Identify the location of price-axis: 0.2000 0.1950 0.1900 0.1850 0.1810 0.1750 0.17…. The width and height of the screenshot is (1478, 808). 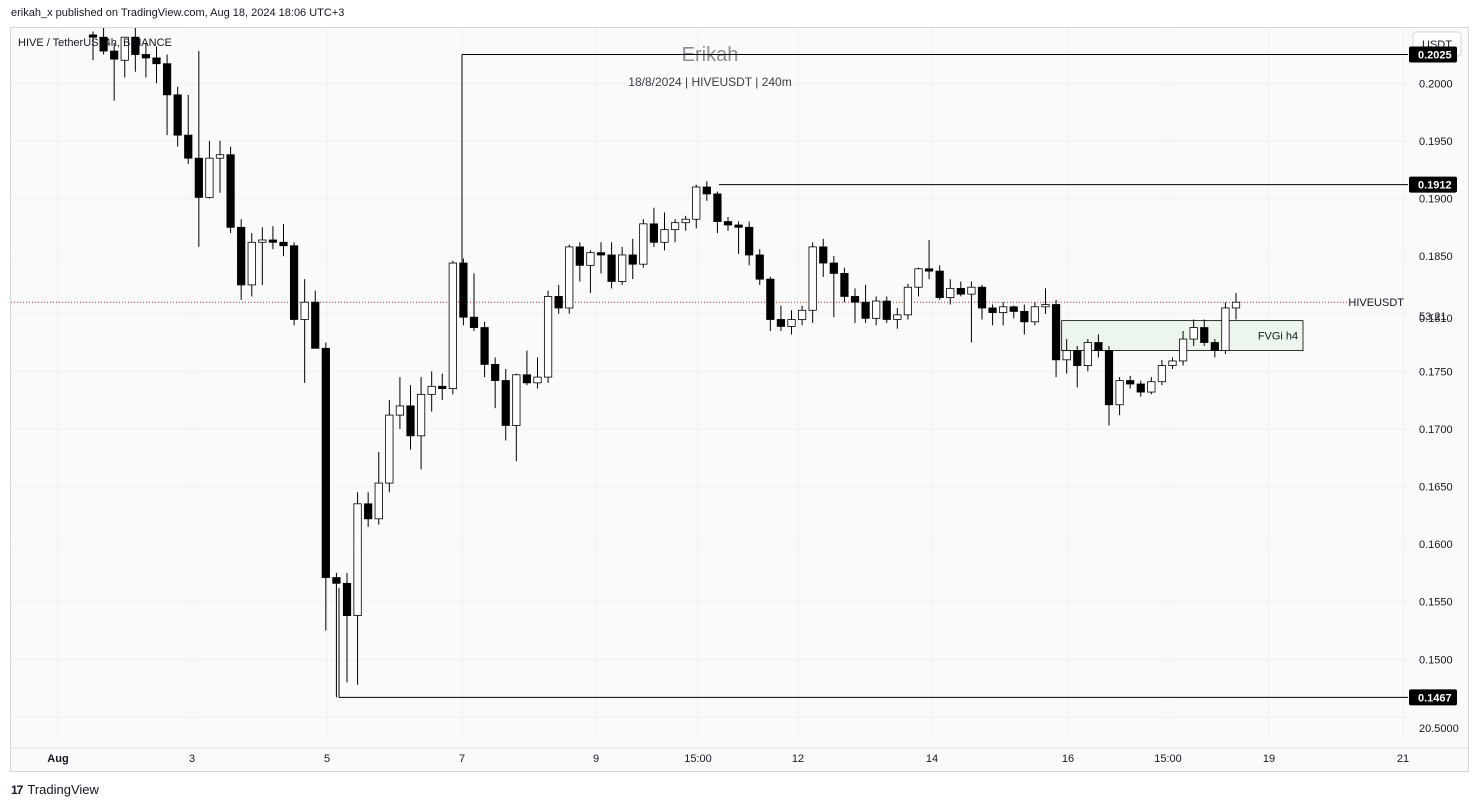
(1439, 406).